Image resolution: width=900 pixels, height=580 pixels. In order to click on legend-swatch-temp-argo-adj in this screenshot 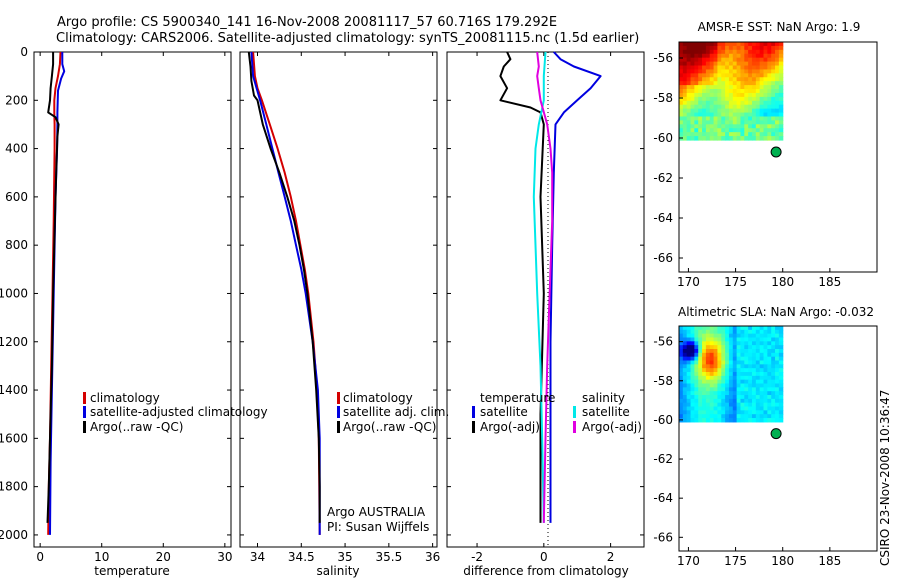, I will do `click(473, 427)`.